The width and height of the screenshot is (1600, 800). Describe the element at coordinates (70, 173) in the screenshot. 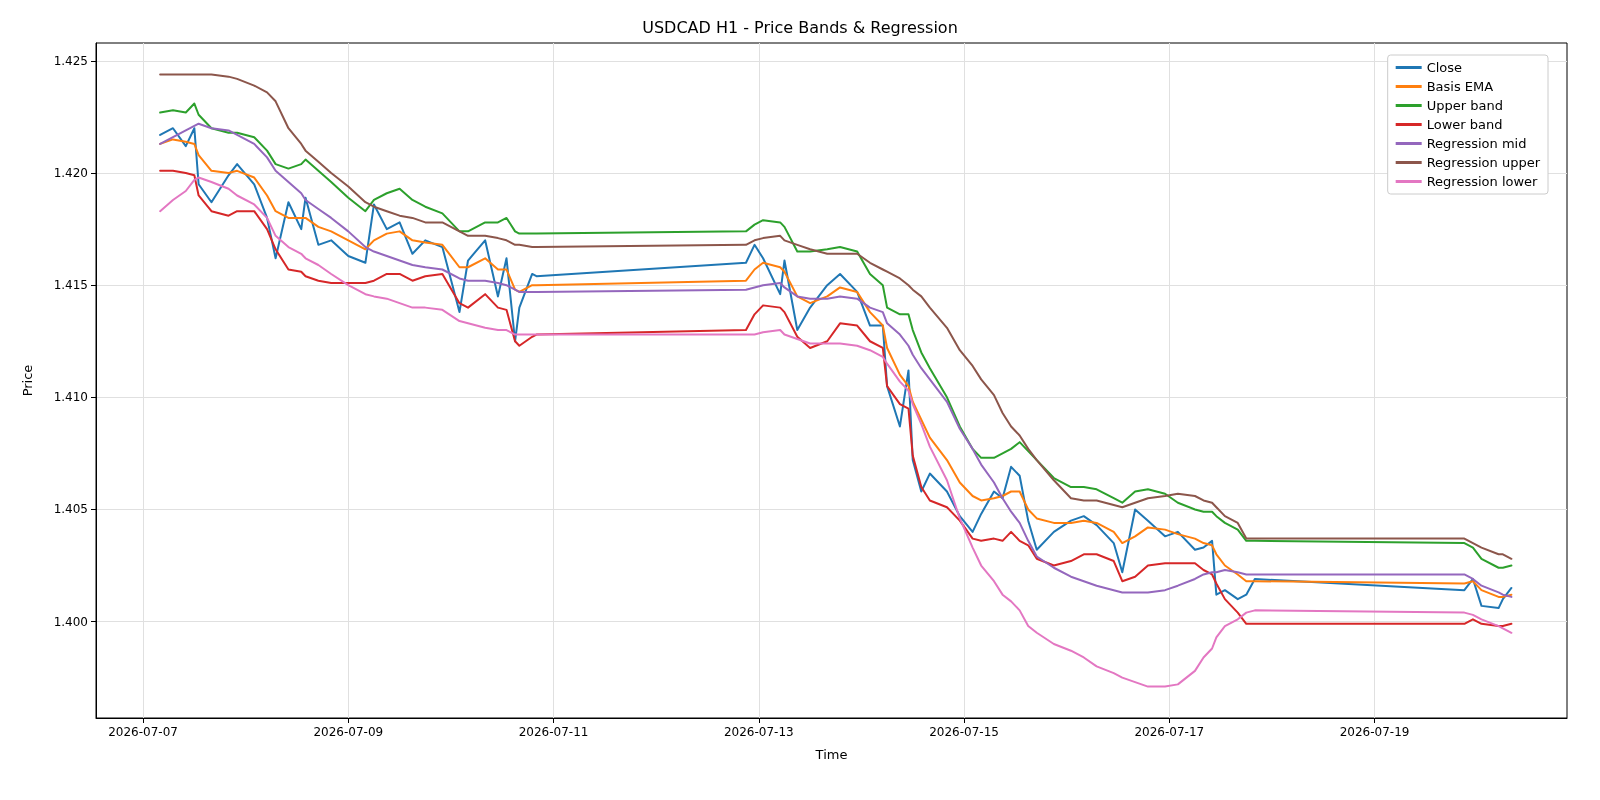

I see `y-tick-label: 1.420` at that location.